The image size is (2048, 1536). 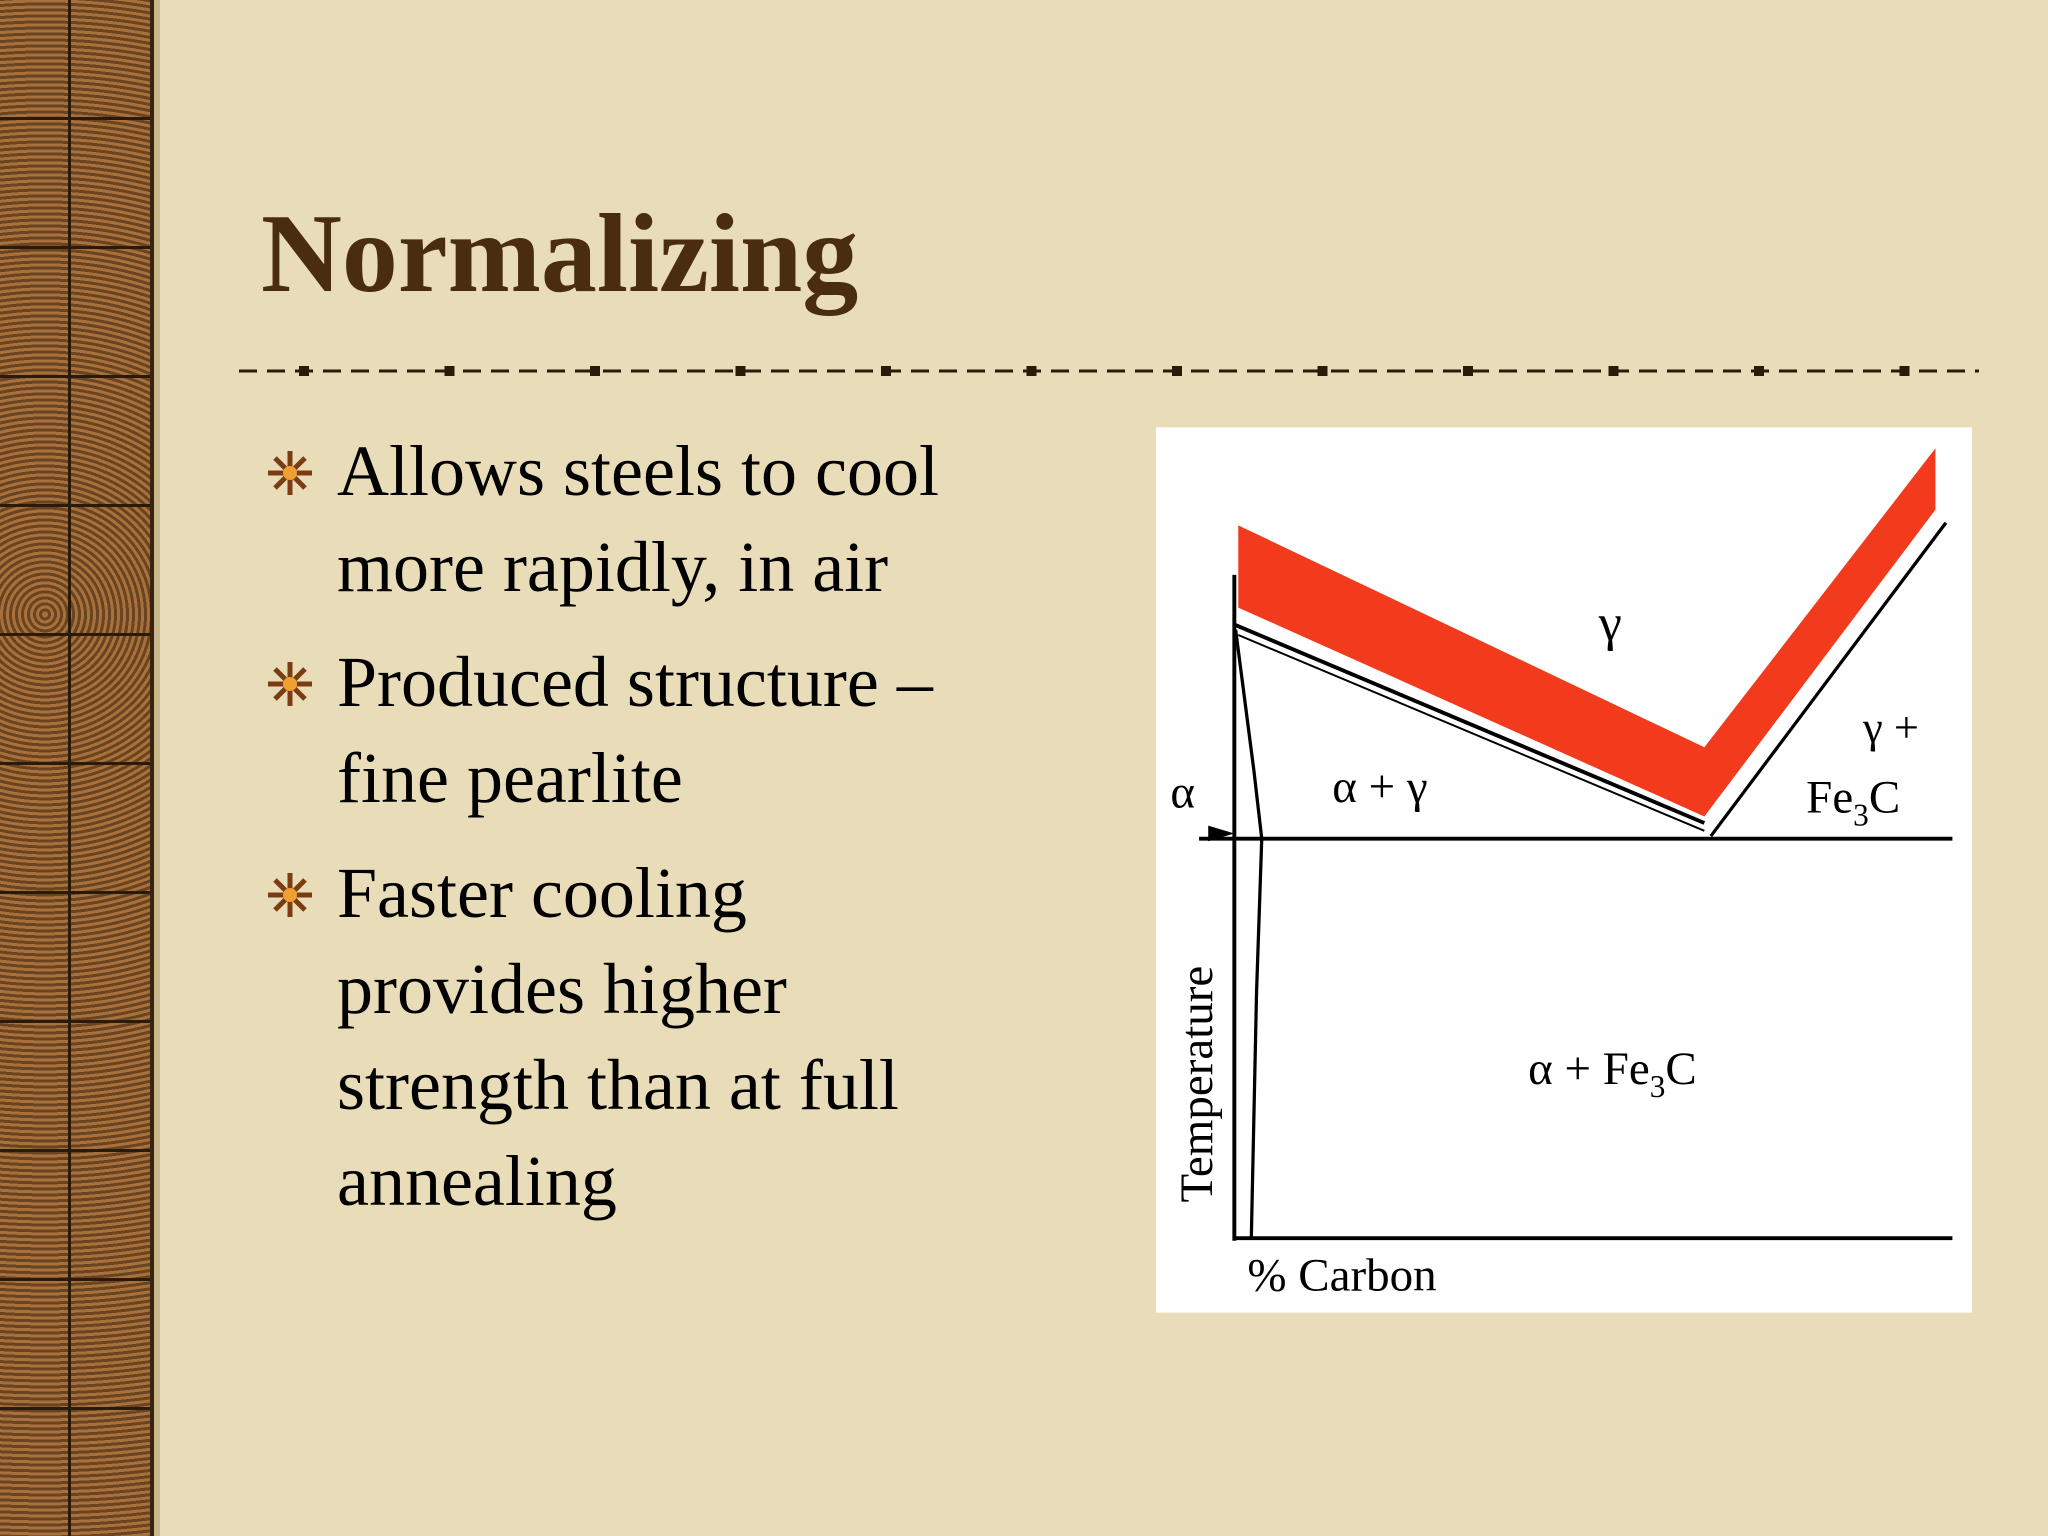 What do you see at coordinates (562, 989) in the screenshot?
I see `bullet-text: provides higher` at bounding box center [562, 989].